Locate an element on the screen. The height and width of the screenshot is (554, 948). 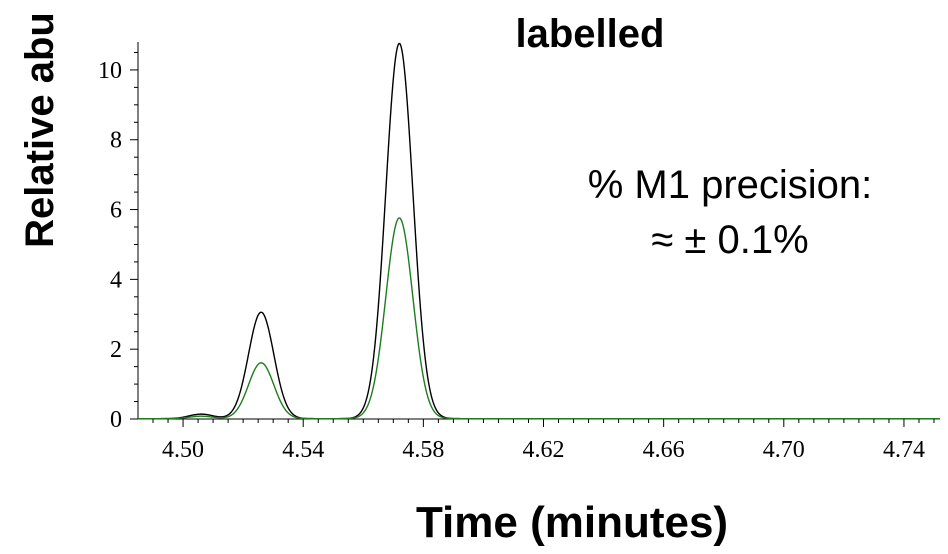
annotation-precision-line1: % M1 precision: is located at coordinates (730, 185).